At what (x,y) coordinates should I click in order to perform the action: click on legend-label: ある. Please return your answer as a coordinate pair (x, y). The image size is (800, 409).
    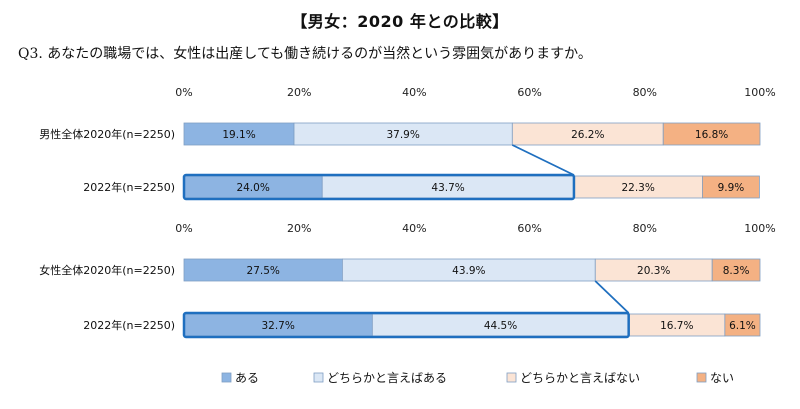
    Looking at the image, I should click on (247, 378).